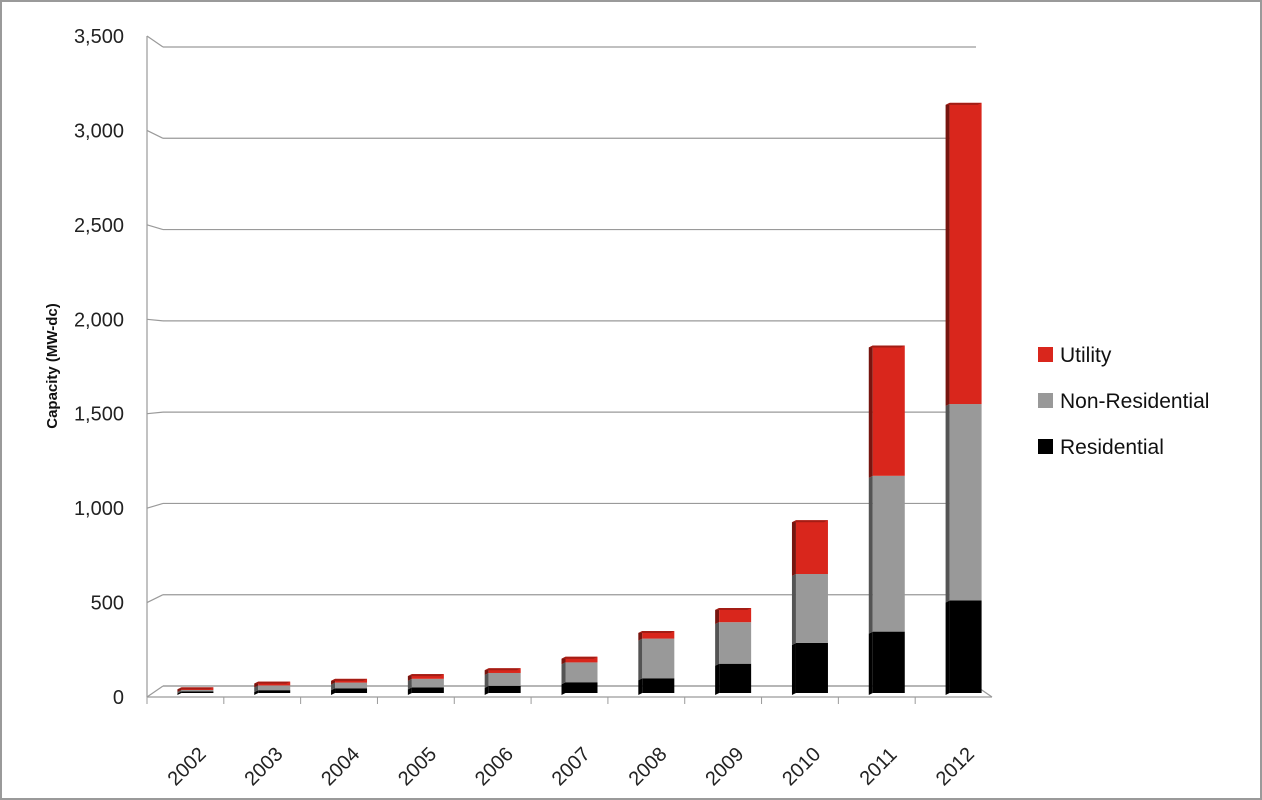 This screenshot has height=800, width=1262. I want to click on bar-2012-non-residential, so click(965, 502).